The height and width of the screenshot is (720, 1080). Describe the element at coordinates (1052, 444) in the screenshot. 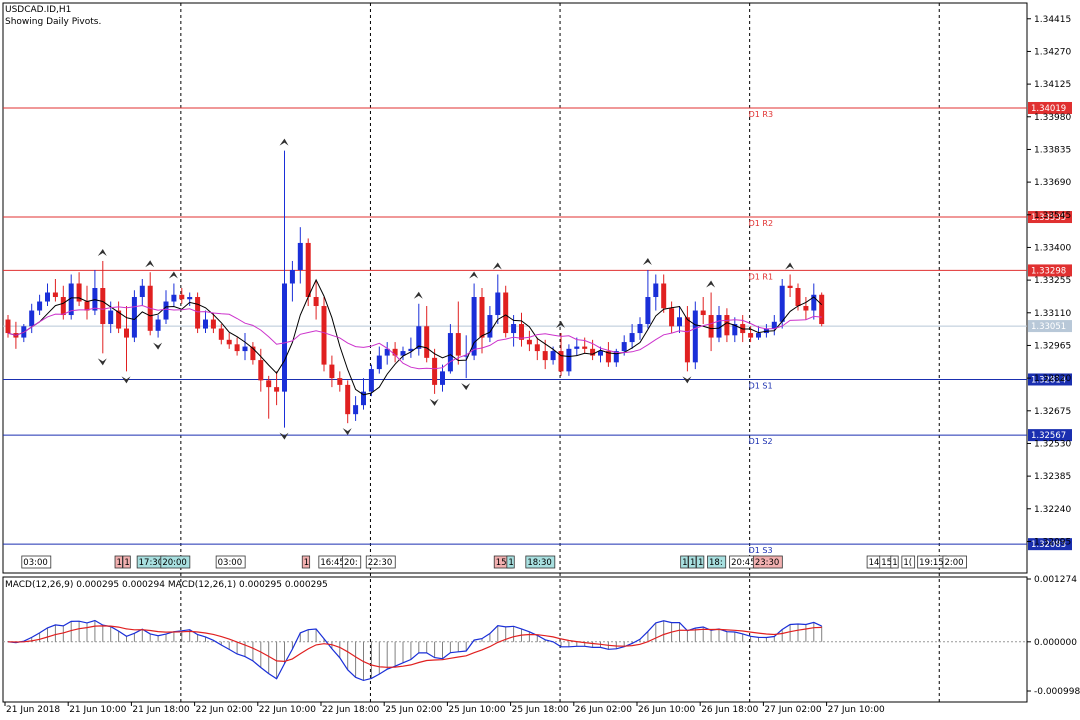

I see `price-tick-label: 1.32530` at that location.